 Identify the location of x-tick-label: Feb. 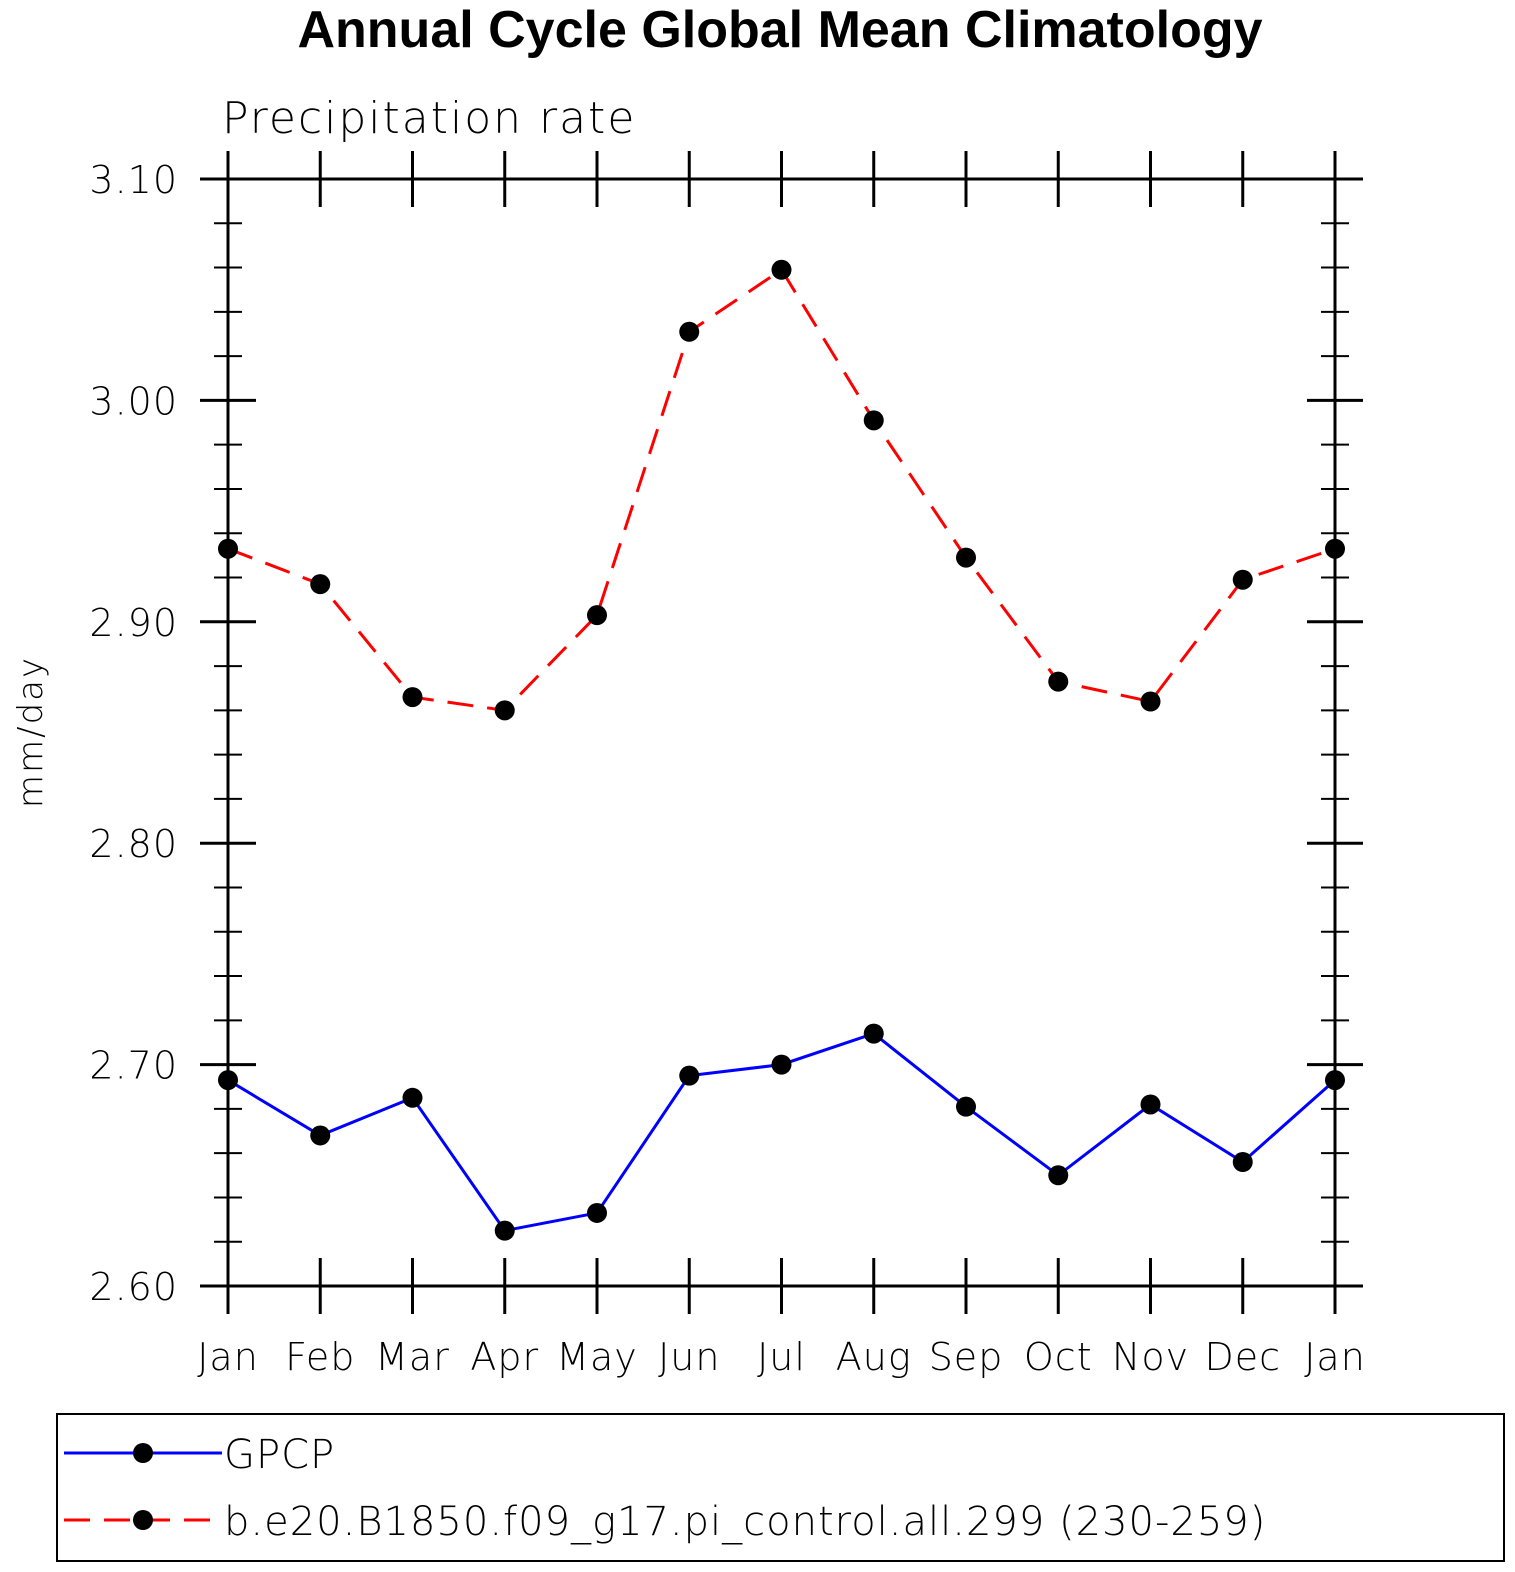
(320, 1357).